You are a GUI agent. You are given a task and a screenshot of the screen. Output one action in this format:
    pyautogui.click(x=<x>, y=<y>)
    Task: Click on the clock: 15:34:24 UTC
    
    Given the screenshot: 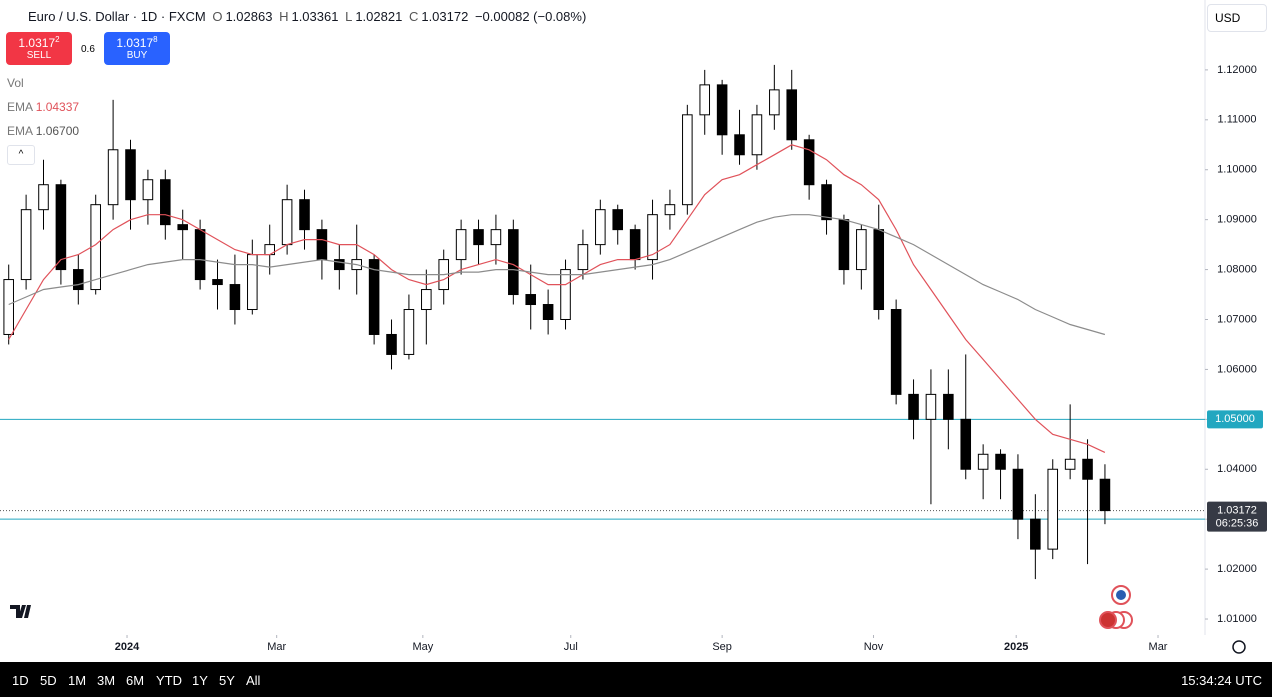 What is the action you would take?
    pyautogui.click(x=1221, y=680)
    